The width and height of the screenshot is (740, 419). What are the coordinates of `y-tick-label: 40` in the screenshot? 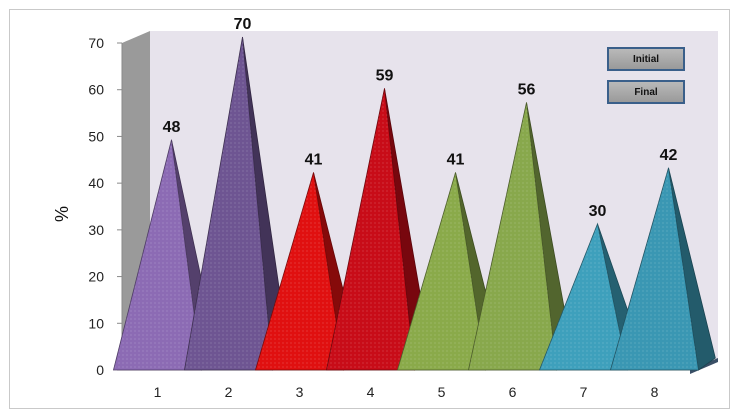 It's located at (96, 183).